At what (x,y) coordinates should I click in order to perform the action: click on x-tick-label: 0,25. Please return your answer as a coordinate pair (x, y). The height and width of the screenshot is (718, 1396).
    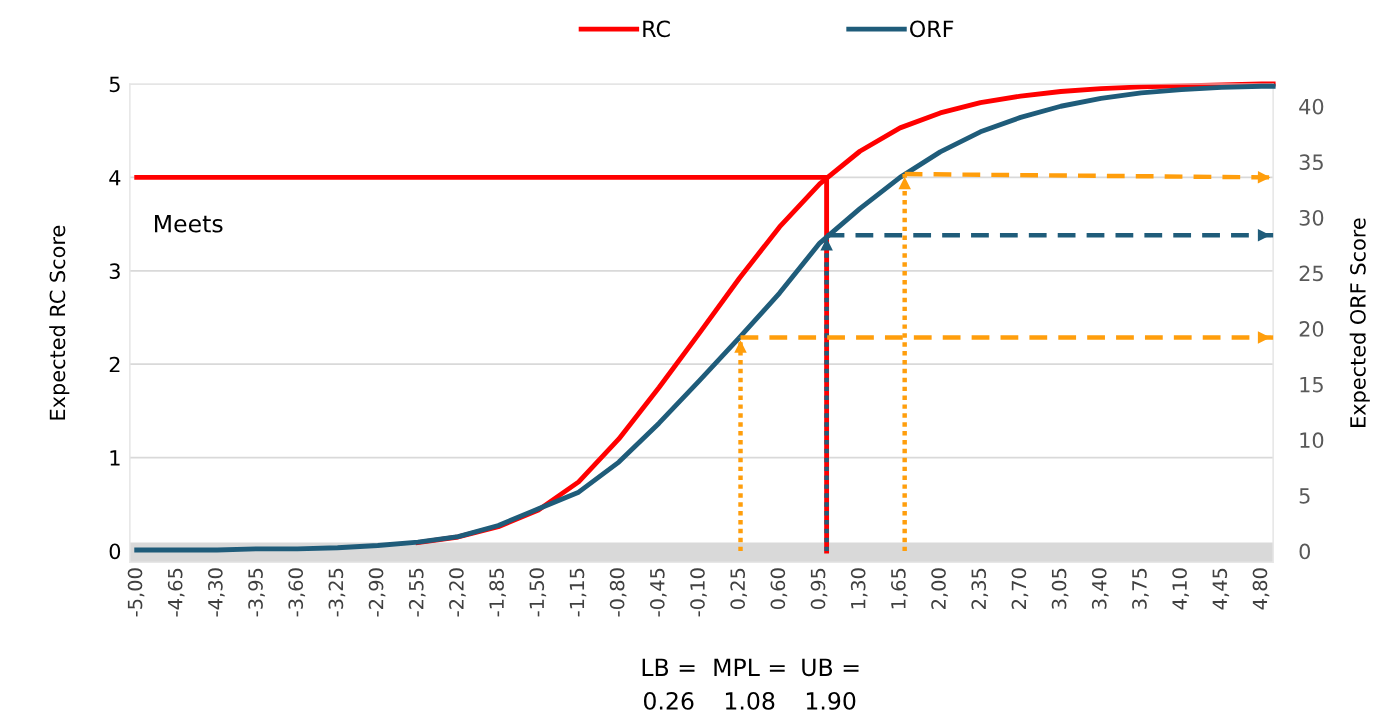
    Looking at the image, I should click on (738, 589).